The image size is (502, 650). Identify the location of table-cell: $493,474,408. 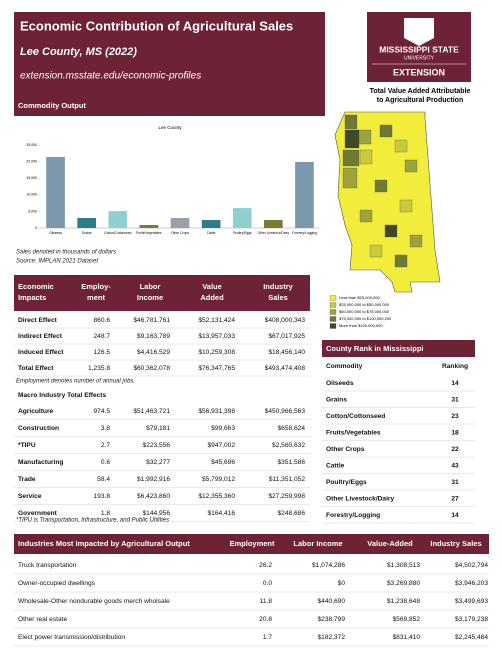
(285, 368).